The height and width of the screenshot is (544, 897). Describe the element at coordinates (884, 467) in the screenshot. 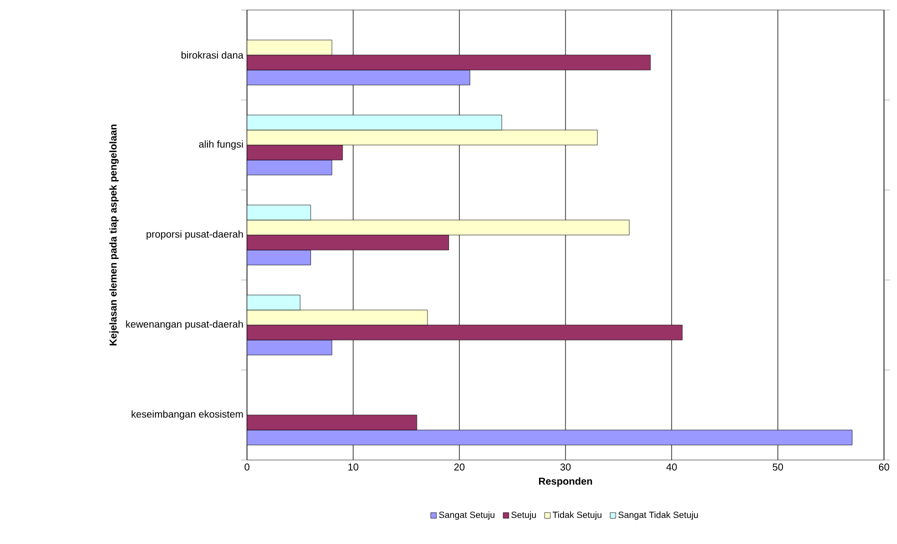

I see `x-tick-label: 60` at that location.